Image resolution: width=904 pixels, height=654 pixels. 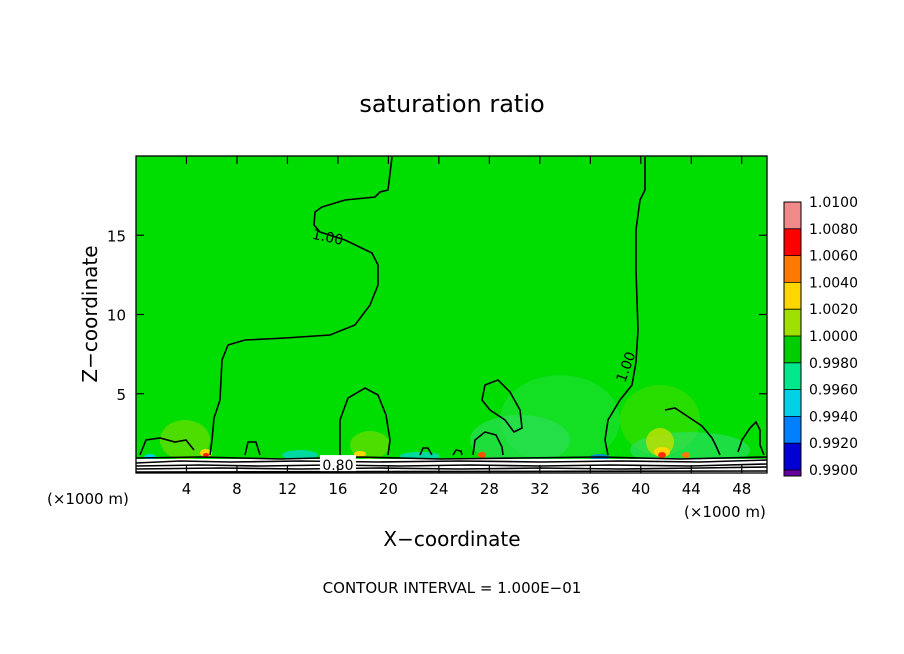 I want to click on x-unit-label-left: (×1000 m), so click(x=88, y=499).